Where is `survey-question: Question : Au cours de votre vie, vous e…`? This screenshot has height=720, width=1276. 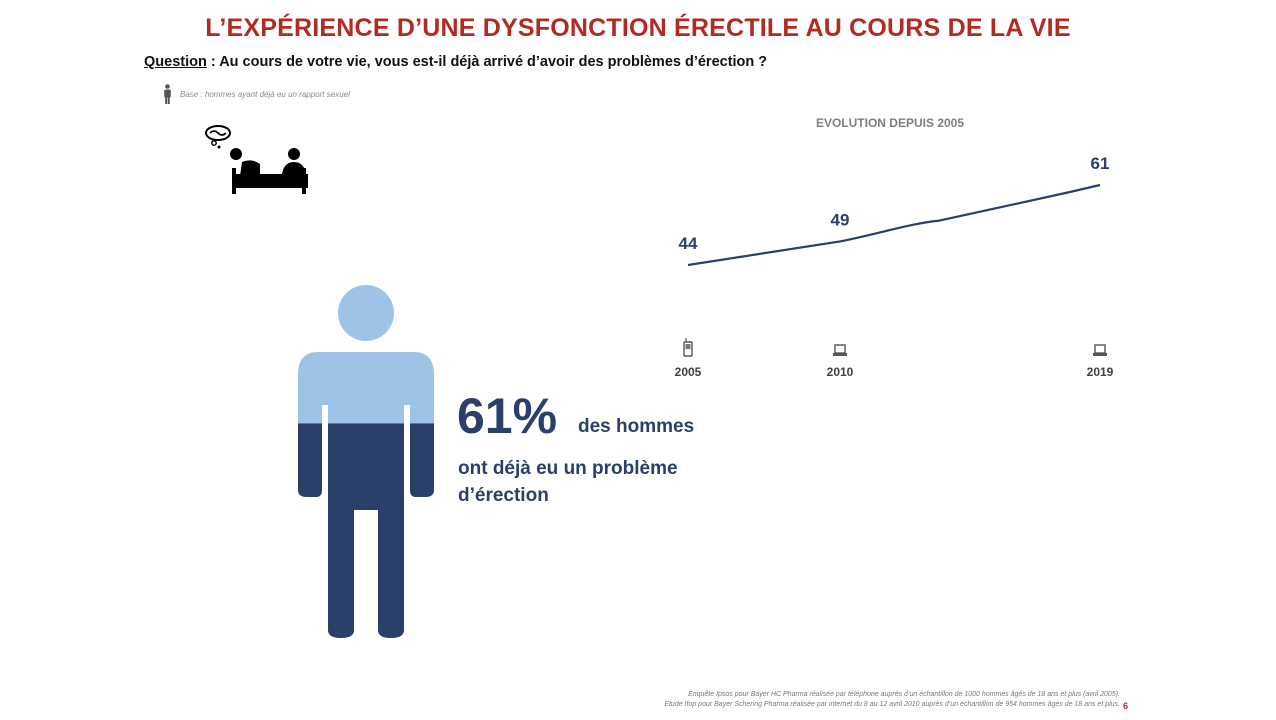
survey-question: Question : Au cours de votre vie, vous e… is located at coordinates (455, 62).